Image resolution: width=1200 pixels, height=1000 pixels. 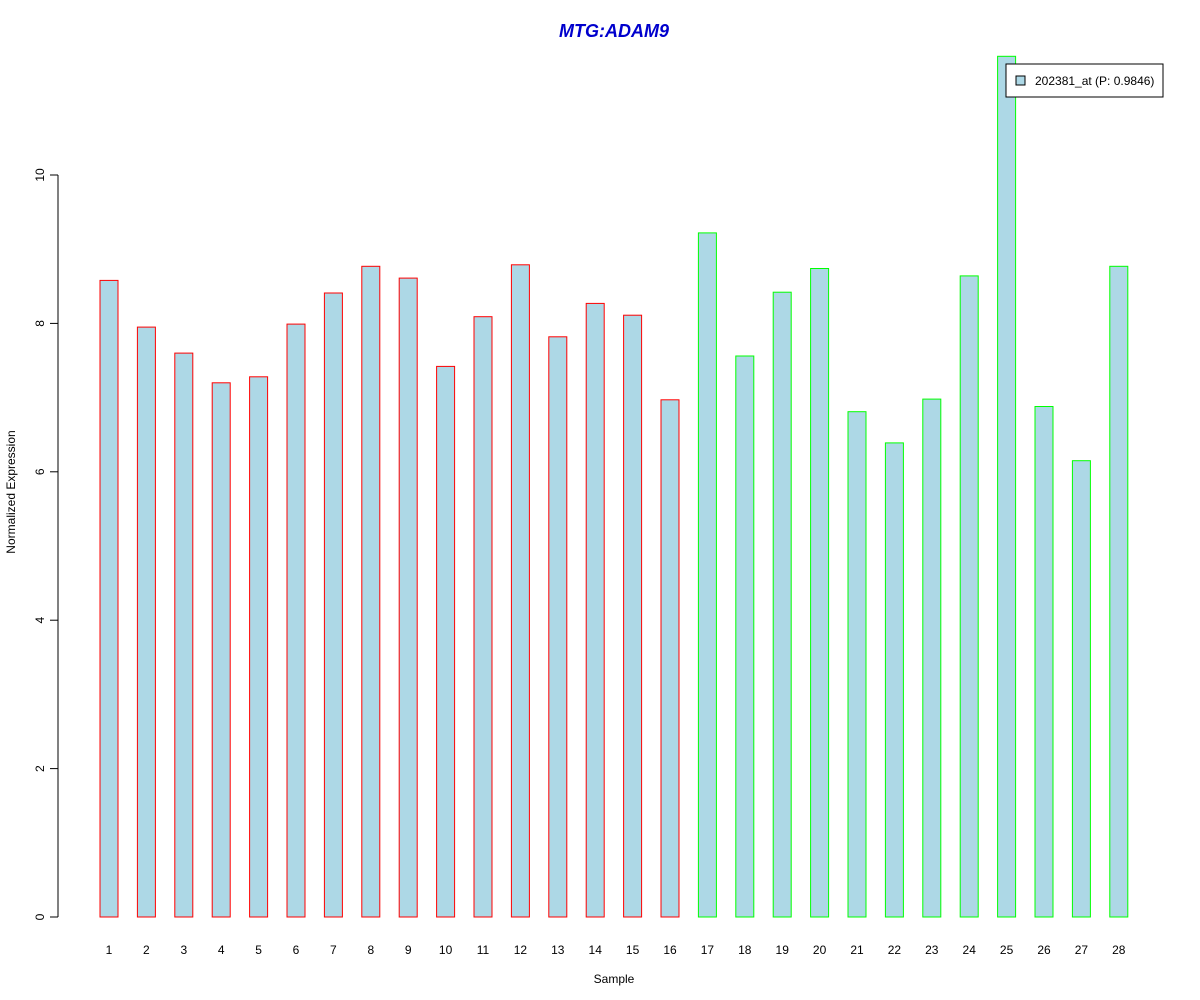 I want to click on y-tick-label: 0, so click(x=40, y=916).